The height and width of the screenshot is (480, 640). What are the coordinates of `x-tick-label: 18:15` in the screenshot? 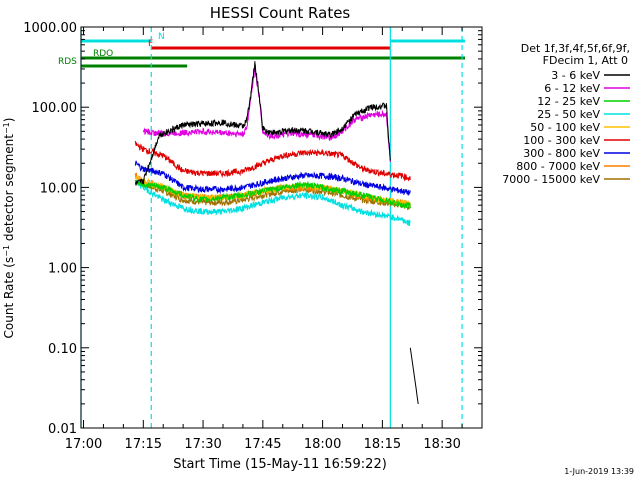 It's located at (382, 444).